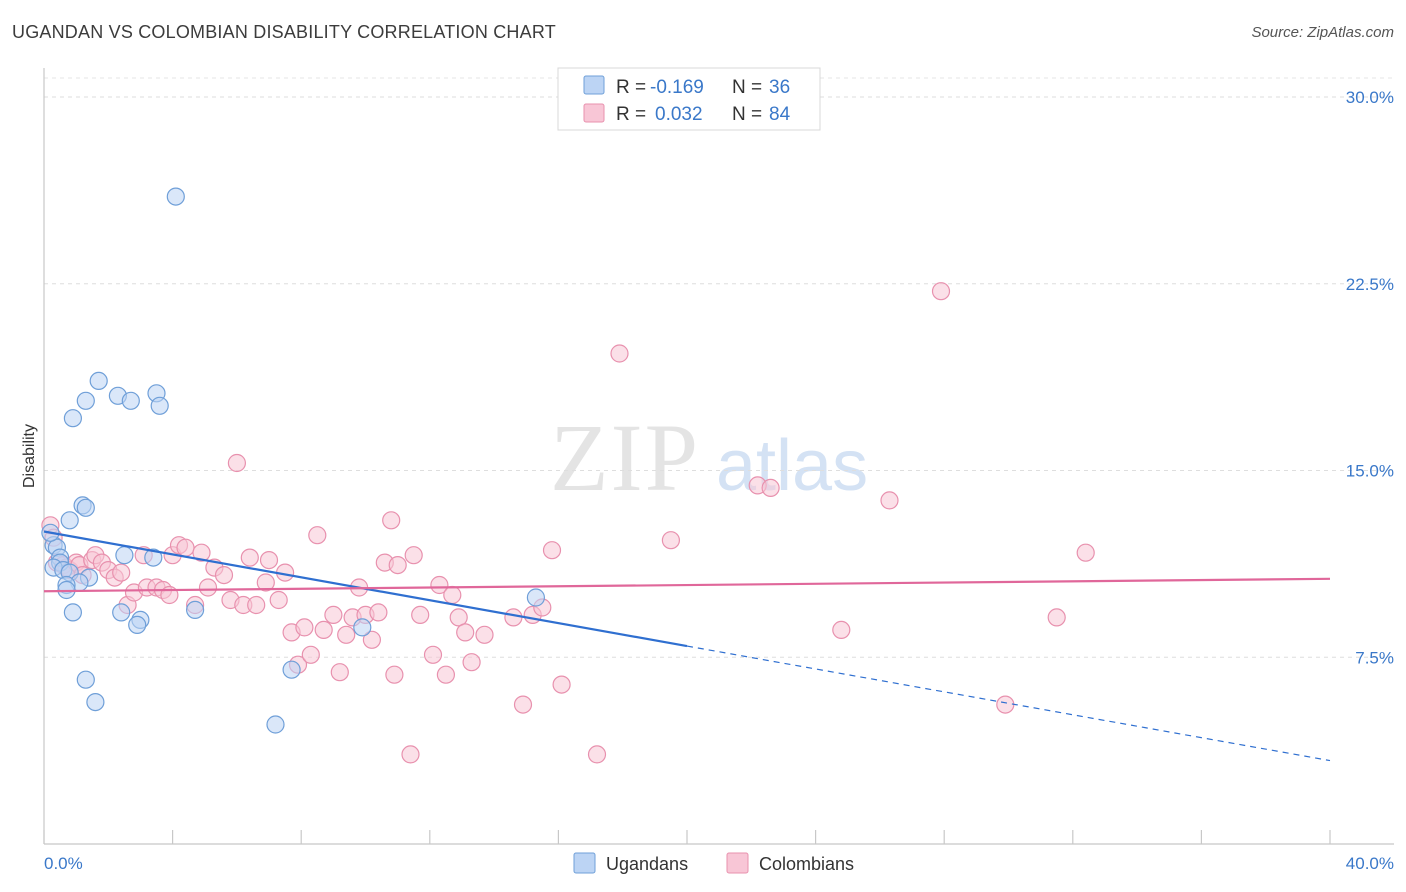  Describe the element at coordinates (779, 87) in the screenshot. I see `legend-n-value-1: 36` at that location.